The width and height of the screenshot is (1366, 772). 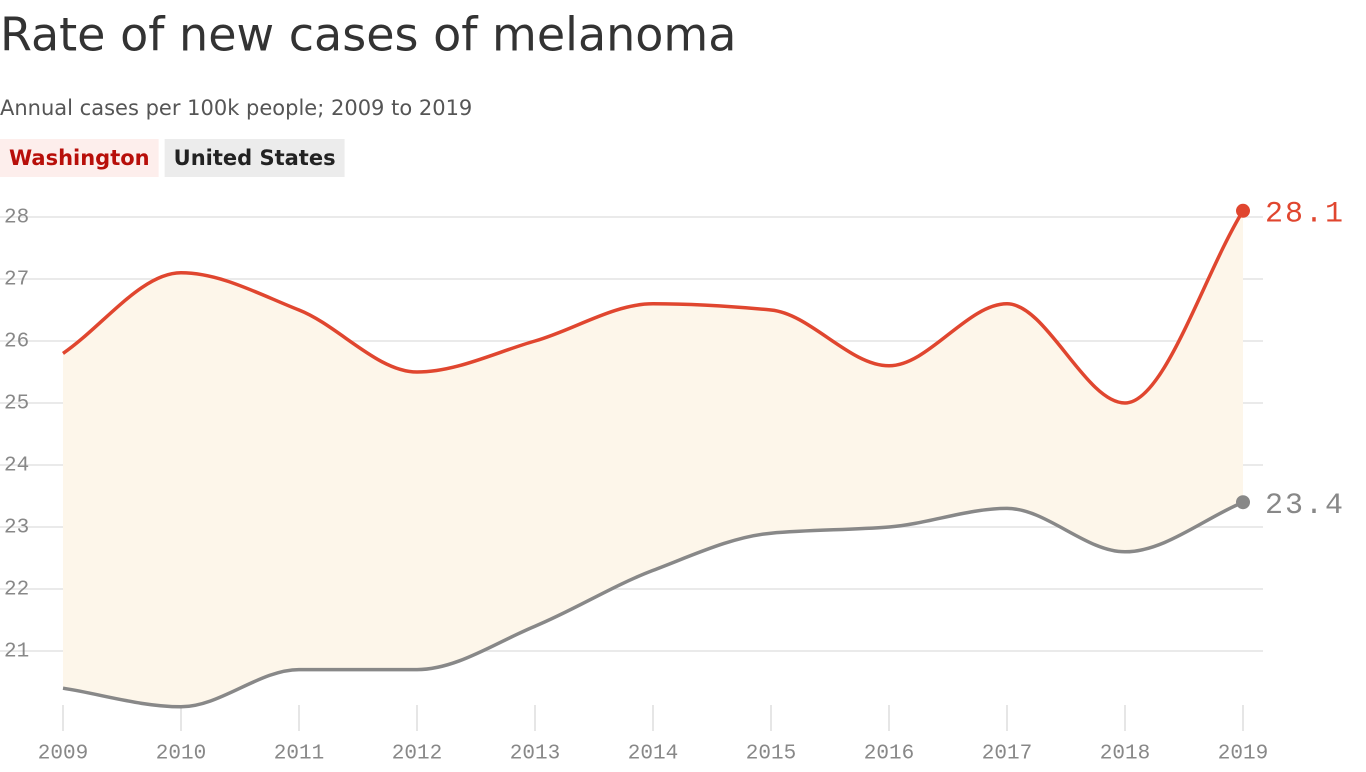 I want to click on legend-label: United States, so click(x=255, y=158).